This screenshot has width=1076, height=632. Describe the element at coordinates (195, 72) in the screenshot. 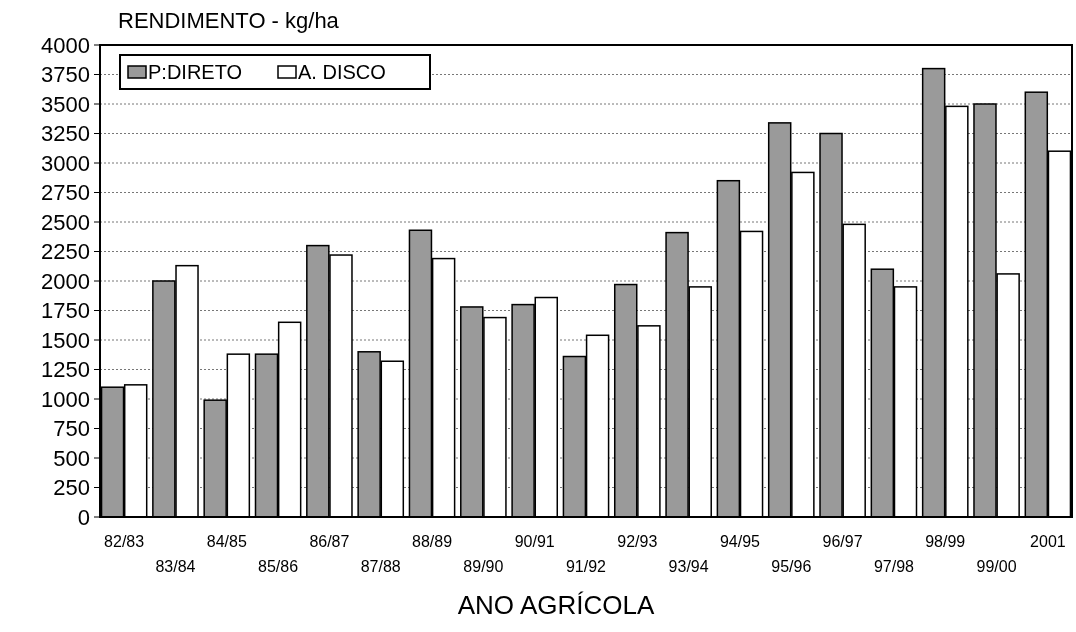

I see `legend-label: P:DIRETO` at that location.